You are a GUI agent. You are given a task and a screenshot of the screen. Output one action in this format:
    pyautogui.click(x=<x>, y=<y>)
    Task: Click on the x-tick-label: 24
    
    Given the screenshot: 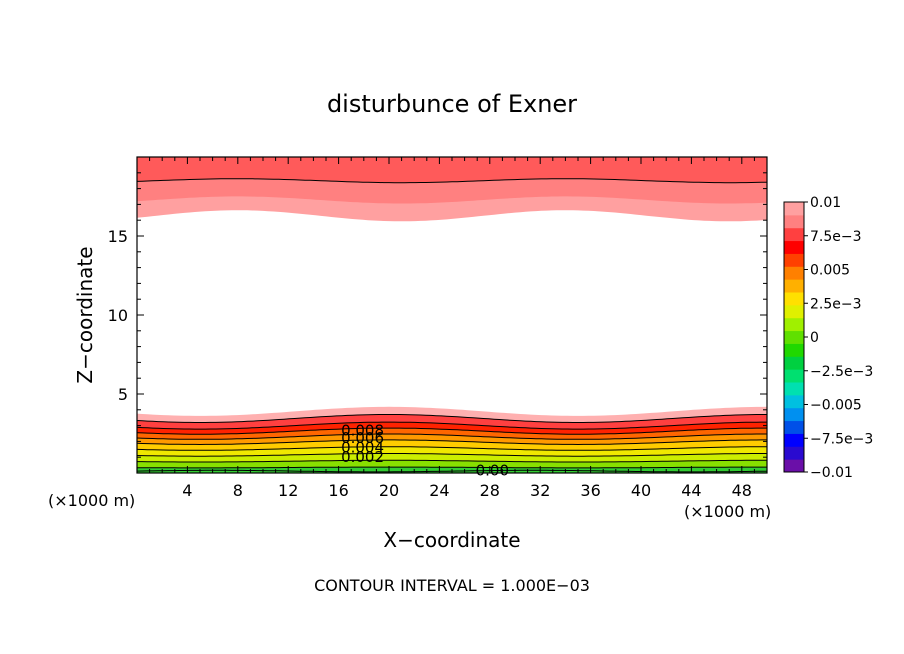 What is the action you would take?
    pyautogui.click(x=439, y=490)
    